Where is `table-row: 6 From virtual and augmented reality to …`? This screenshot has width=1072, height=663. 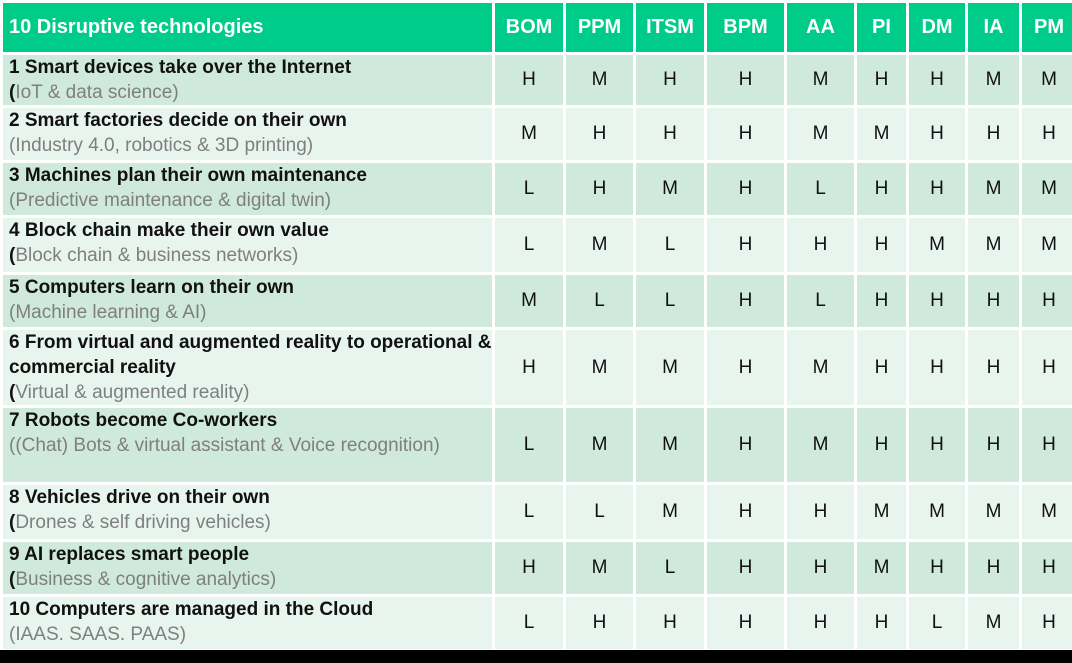 table-row: 6 From virtual and augmented reality to … is located at coordinates (537, 367).